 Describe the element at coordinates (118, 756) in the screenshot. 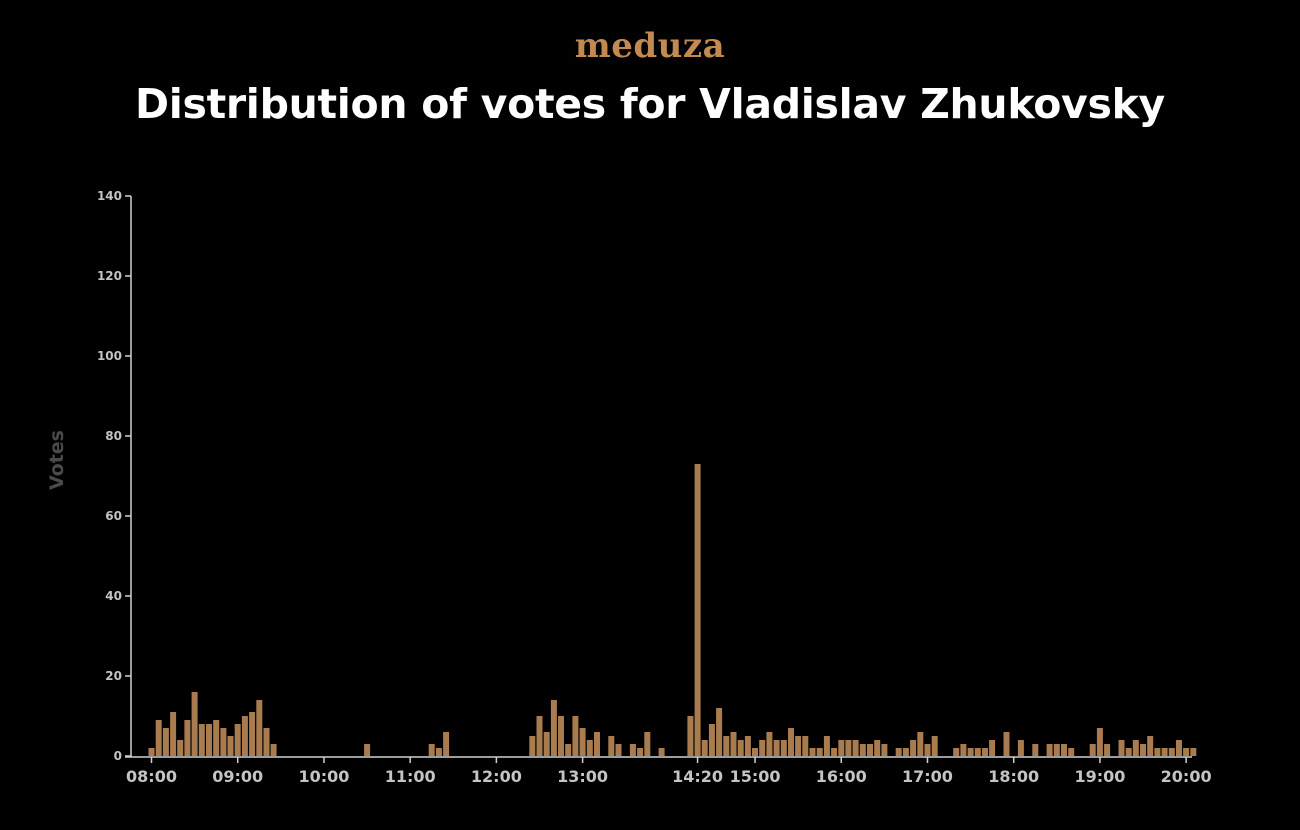

I see `y-tick-label: 0` at that location.